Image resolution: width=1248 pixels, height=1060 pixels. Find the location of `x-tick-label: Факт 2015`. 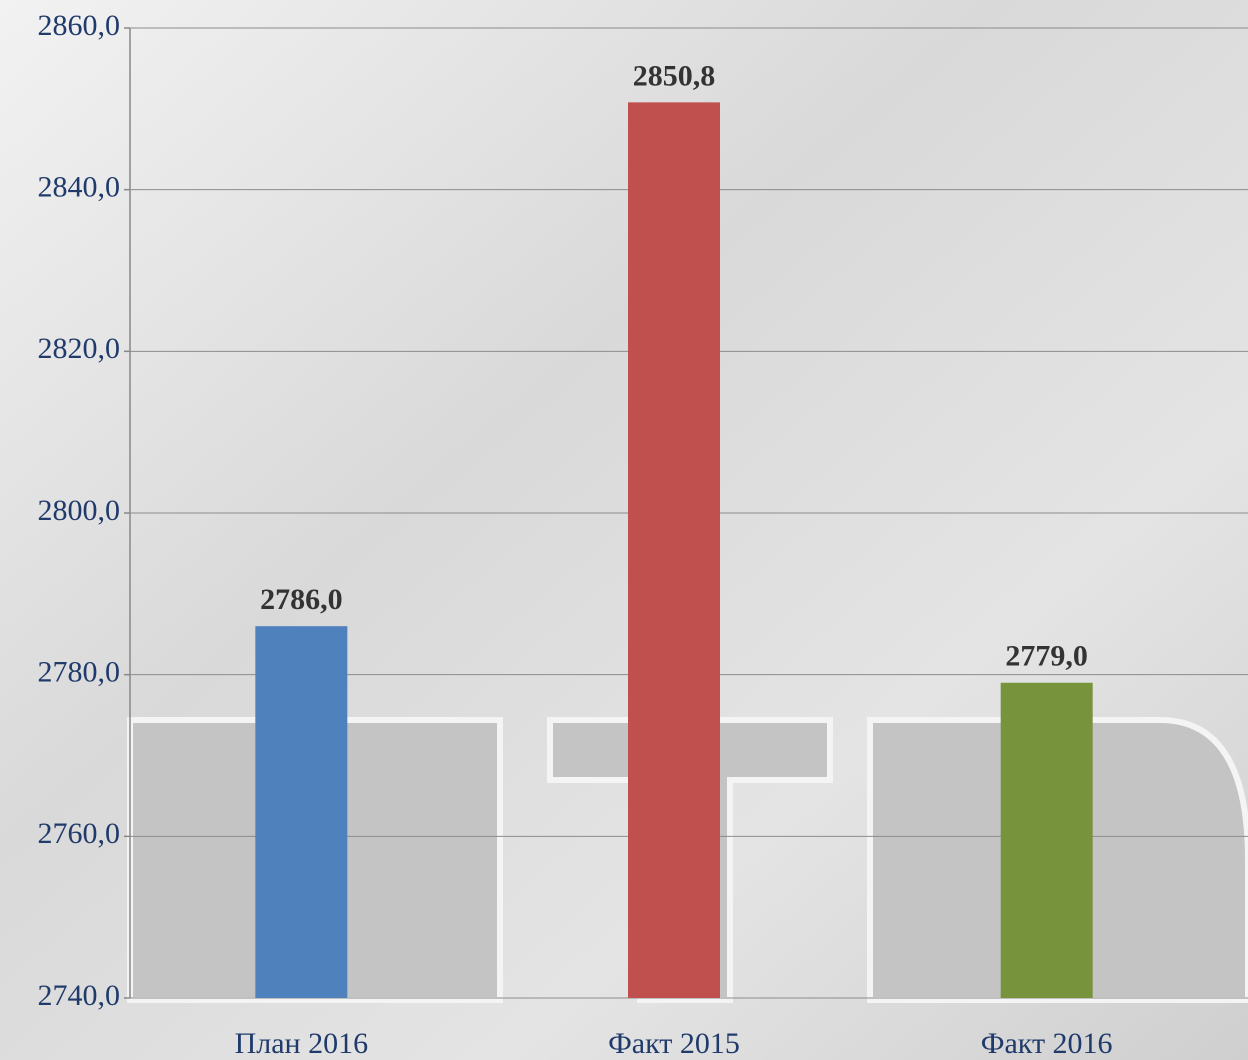

x-tick-label: Факт 2015 is located at coordinates (674, 1043).